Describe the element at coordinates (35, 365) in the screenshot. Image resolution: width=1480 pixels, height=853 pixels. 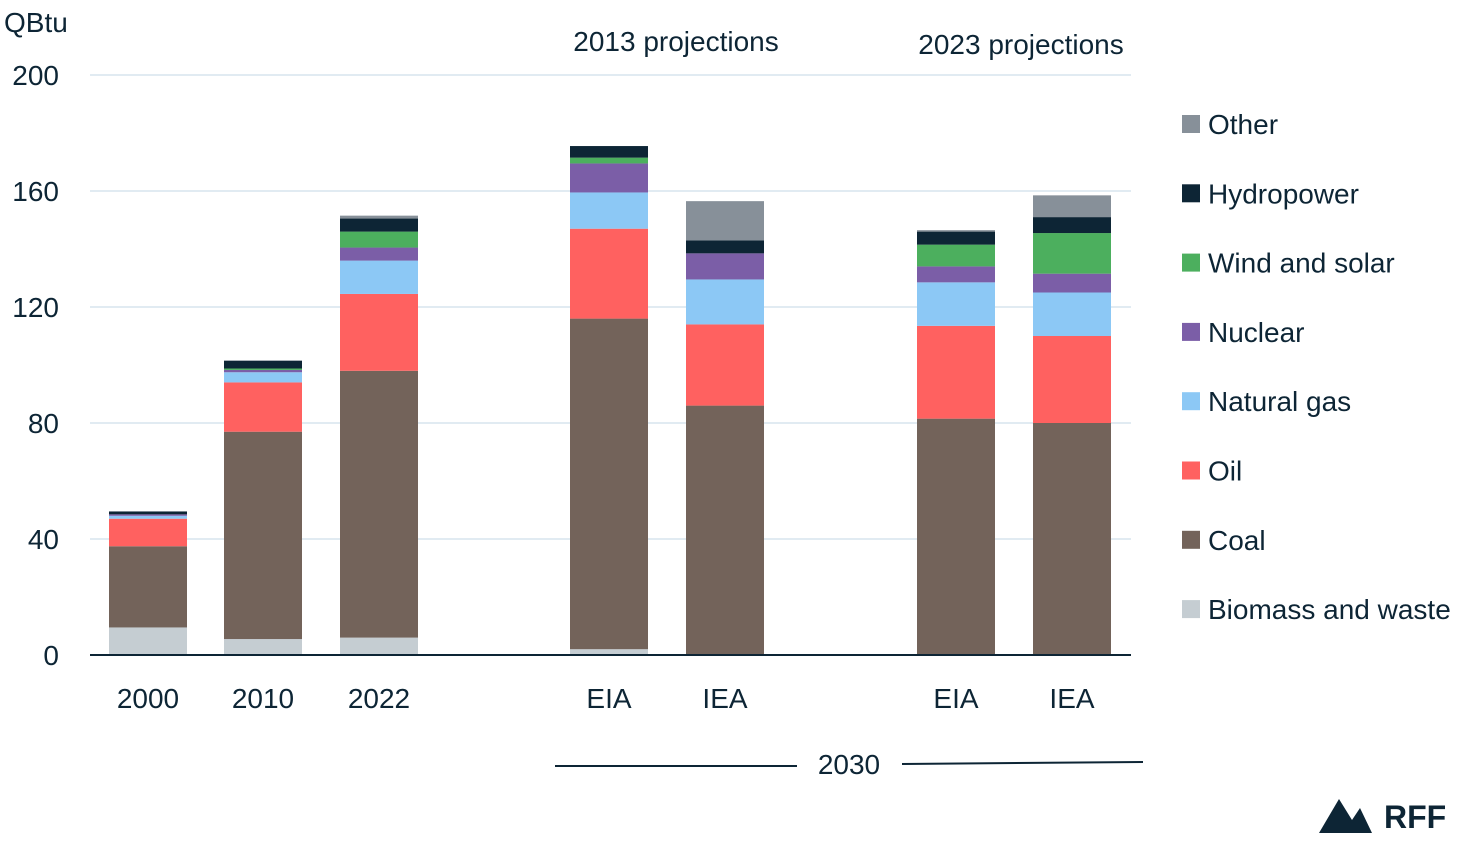
I see `y-tick-labels: 0 40 80 120 160 200` at that location.